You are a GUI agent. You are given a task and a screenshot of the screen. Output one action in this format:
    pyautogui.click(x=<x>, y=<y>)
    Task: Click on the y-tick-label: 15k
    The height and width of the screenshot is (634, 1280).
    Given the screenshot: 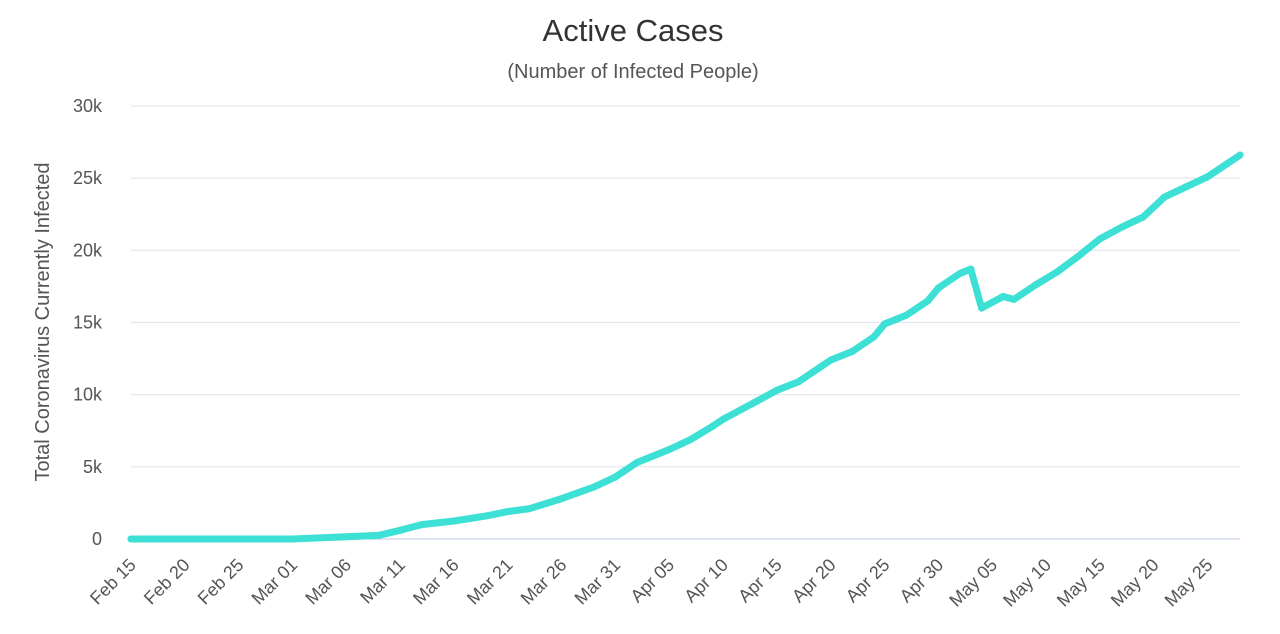 What is the action you would take?
    pyautogui.click(x=88, y=323)
    